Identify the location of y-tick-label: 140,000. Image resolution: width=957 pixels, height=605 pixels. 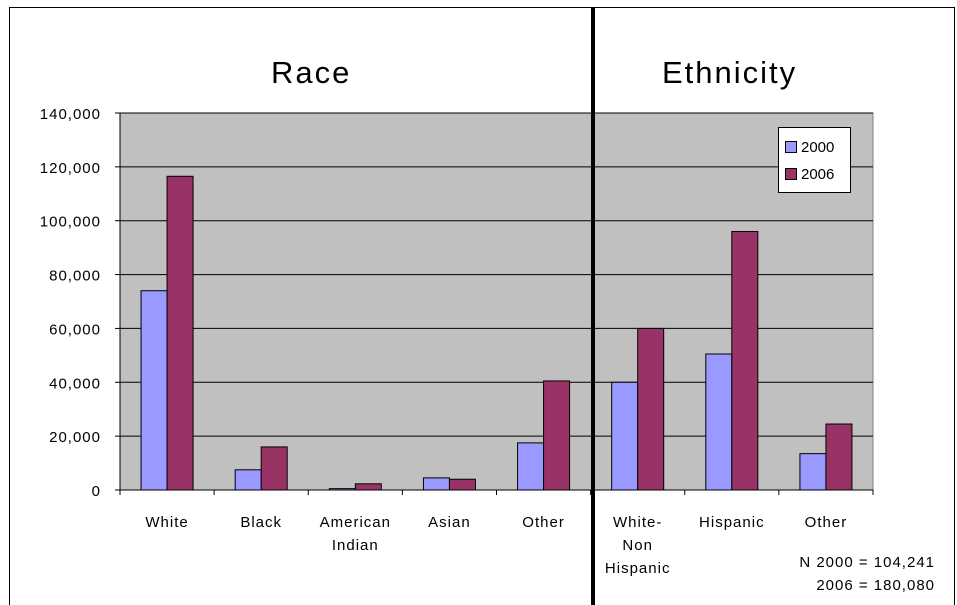
(70, 114).